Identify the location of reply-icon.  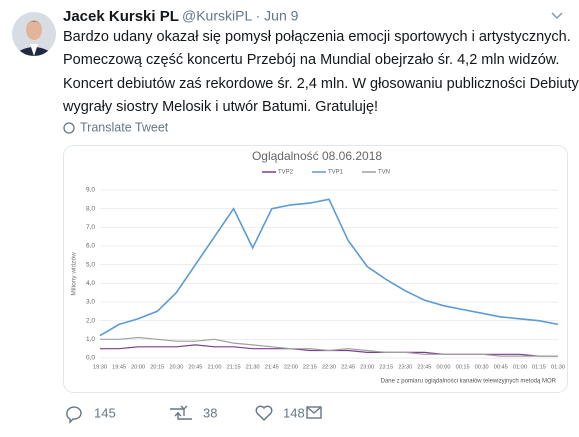
(74, 415).